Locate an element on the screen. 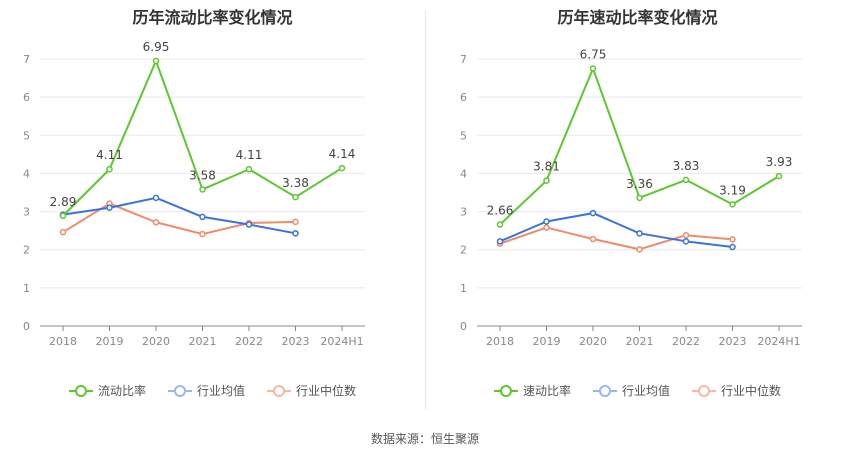 The image size is (850, 459). legend-label: 速动比率 is located at coordinates (546, 391).